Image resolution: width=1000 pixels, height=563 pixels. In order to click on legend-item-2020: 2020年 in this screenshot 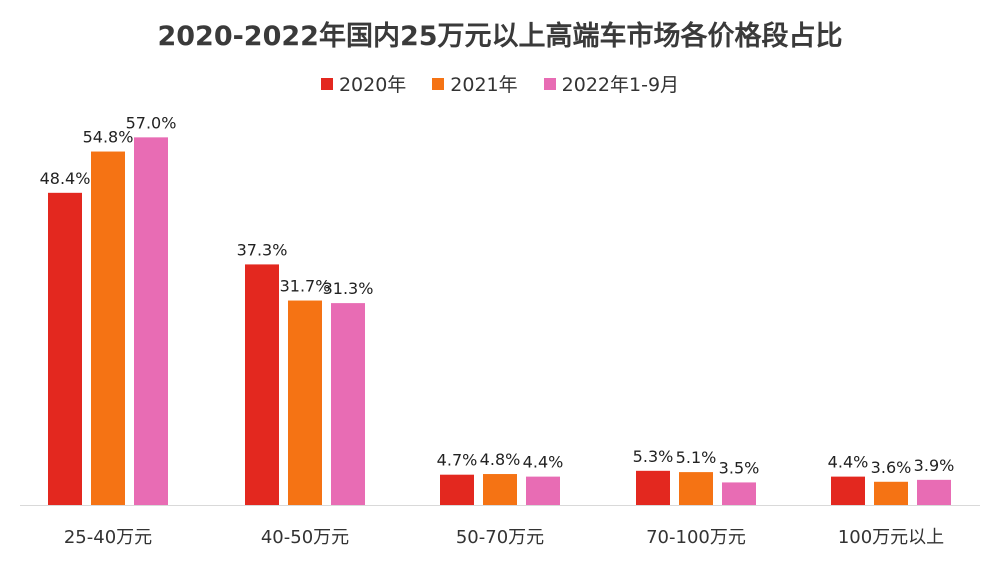, I will do `click(363, 83)`.